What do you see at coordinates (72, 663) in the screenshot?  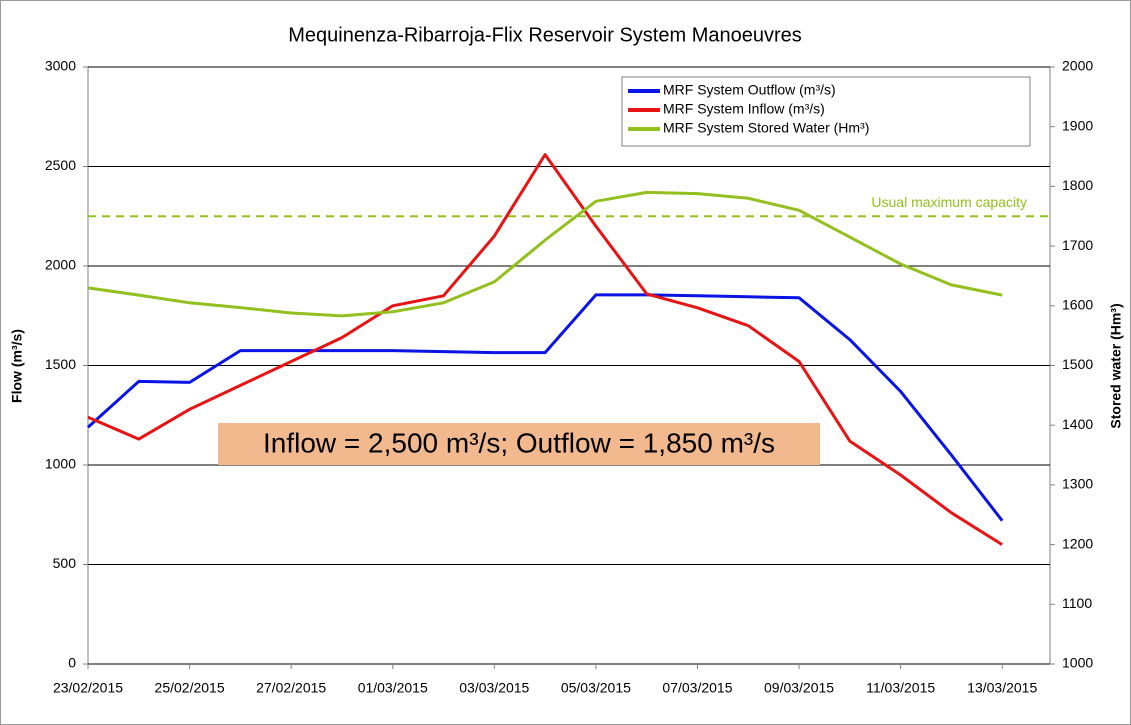 I see `y-tick-label: 0` at bounding box center [72, 663].